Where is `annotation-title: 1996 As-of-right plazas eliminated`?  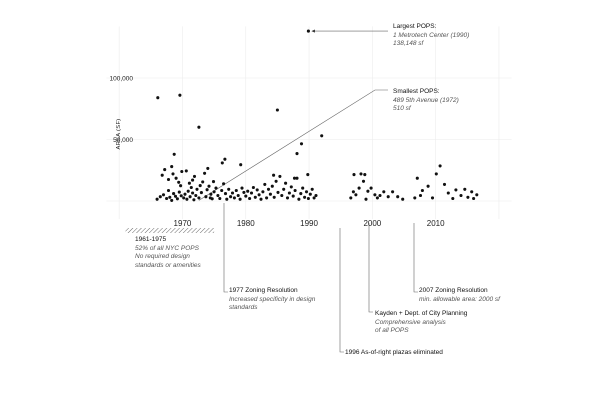
annotation-title: 1996 As-of-right plazas eliminated is located at coordinates (394, 352).